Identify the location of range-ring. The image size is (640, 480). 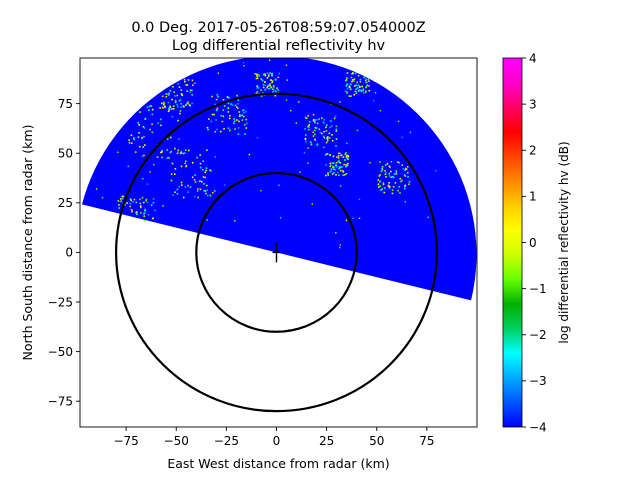
(276, 252).